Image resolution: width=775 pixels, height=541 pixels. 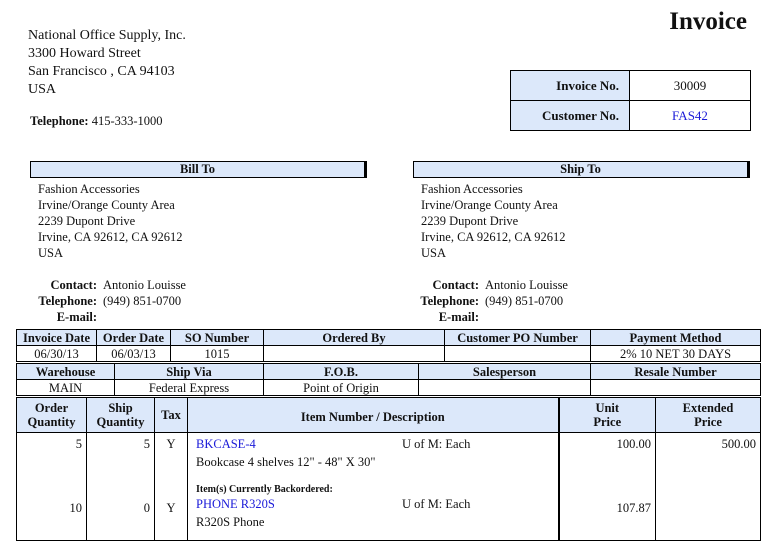 I want to click on item-description: Bookcase 4 shelves 12" - 48" X 30", so click(x=286, y=462).